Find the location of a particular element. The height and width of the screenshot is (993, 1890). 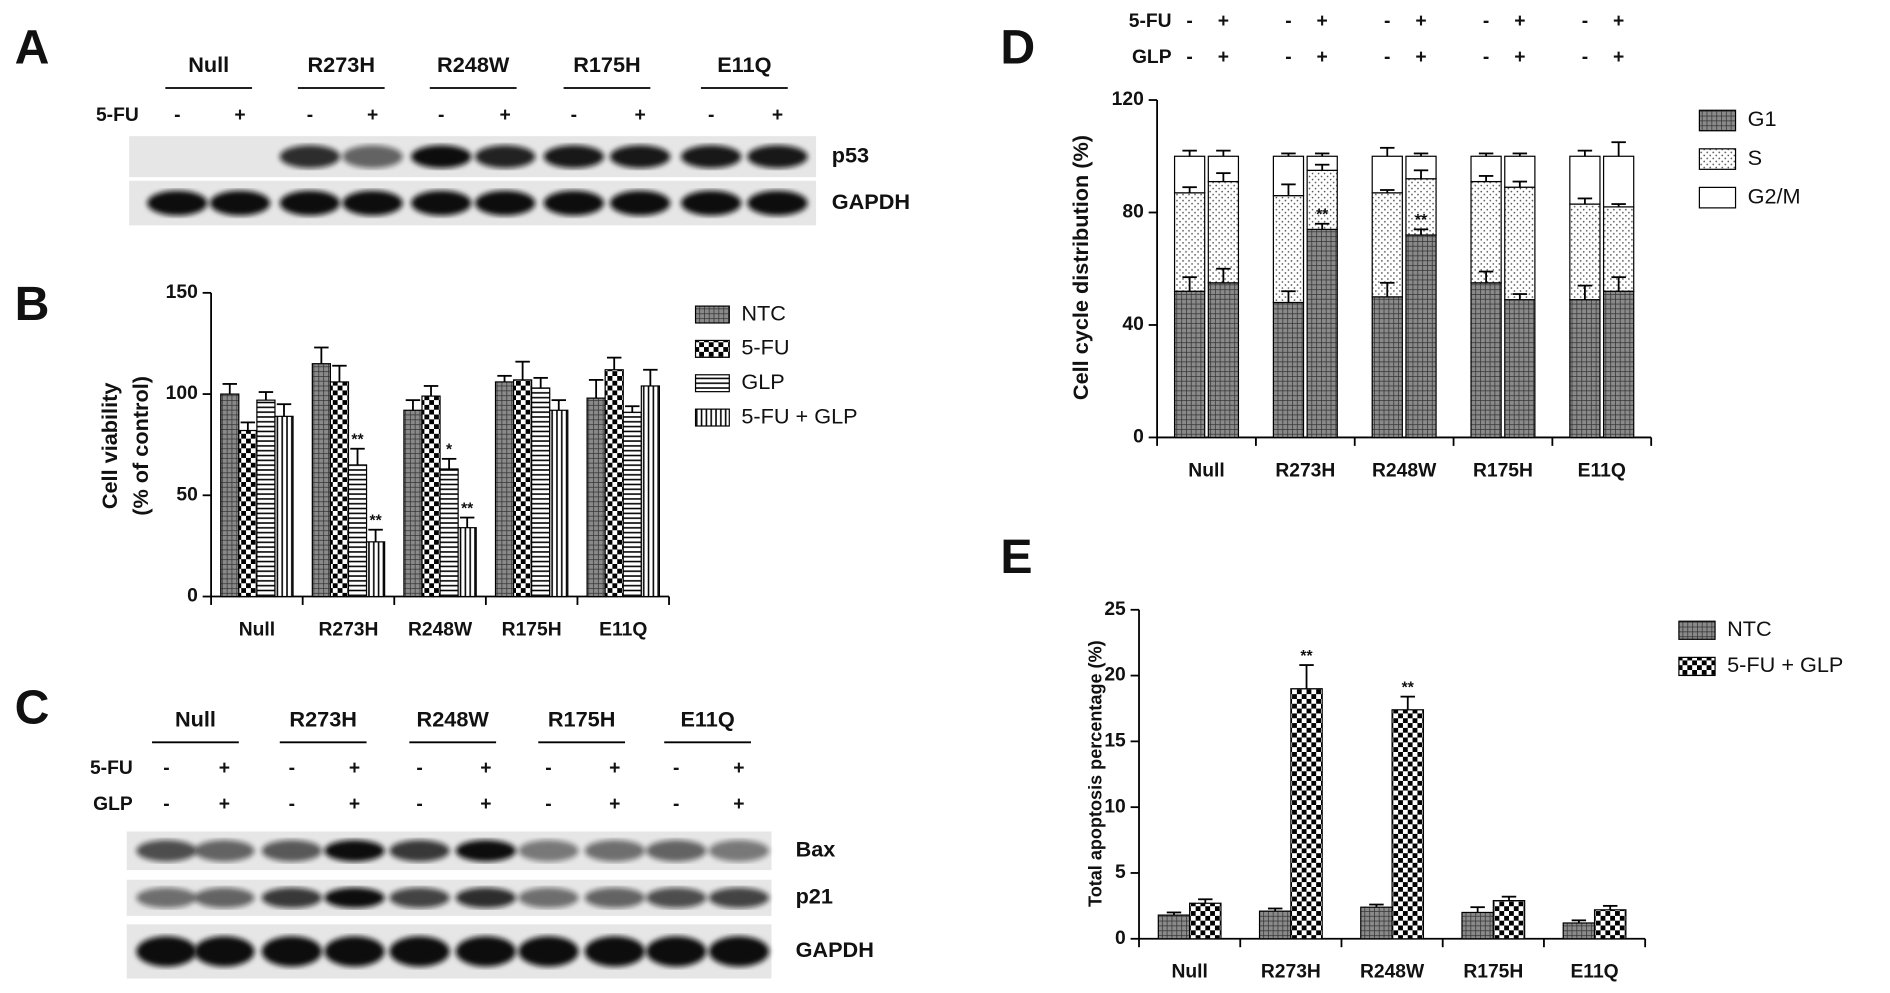

panel-letter: C is located at coordinates (32, 708).